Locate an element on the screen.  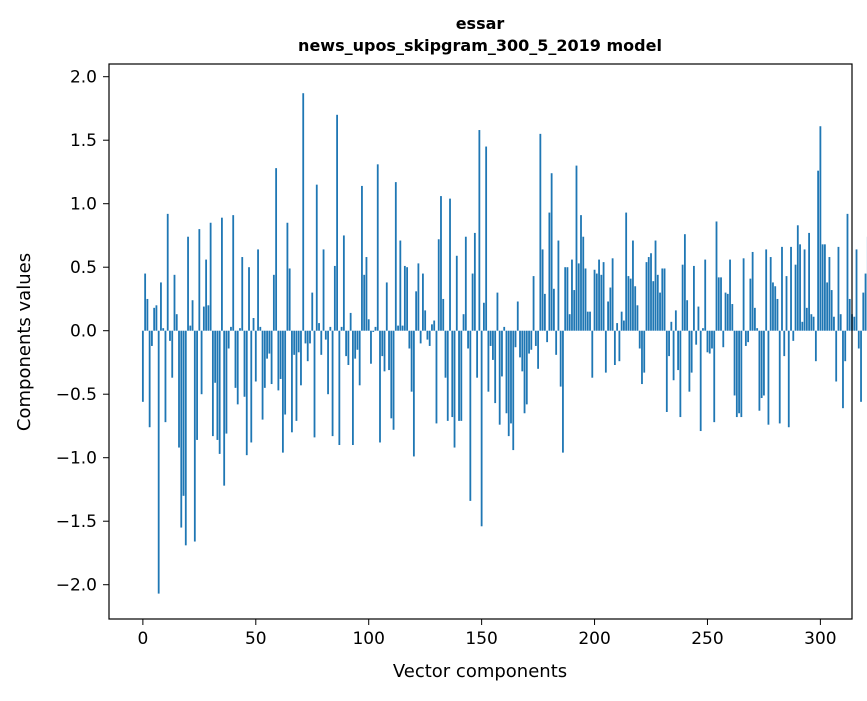
y-tick-label: 2.0 is located at coordinates (83, 78).